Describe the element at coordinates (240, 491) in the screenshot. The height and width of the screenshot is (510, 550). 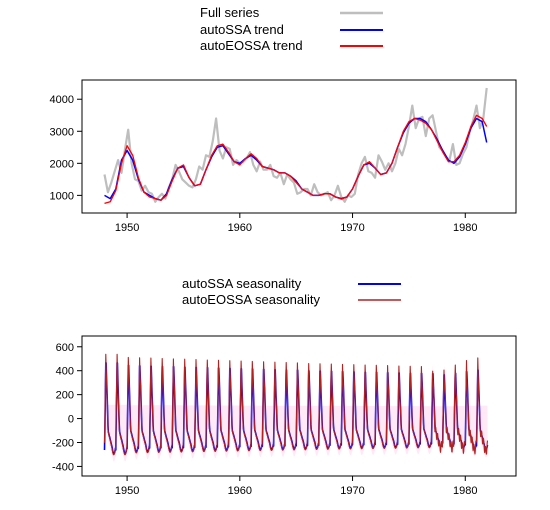
I see `seasonality-x-tick-label: 1960` at that location.